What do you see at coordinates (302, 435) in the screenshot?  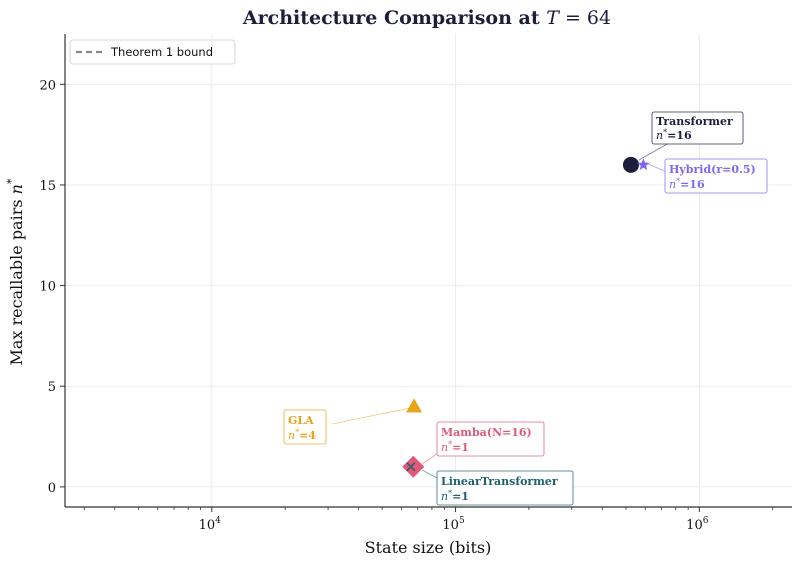 I see `gla-label-value: n*=4` at bounding box center [302, 435].